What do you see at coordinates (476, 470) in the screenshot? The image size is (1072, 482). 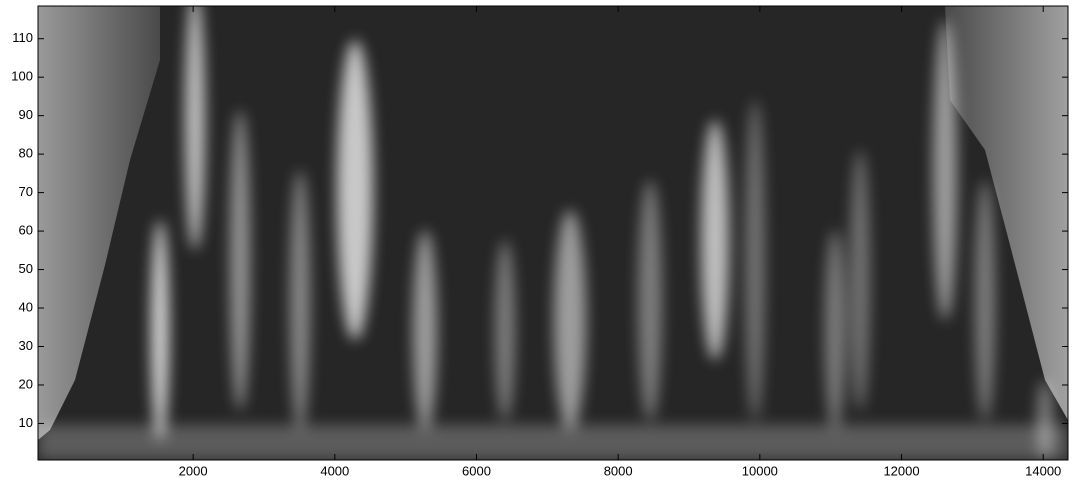 I see `x-tick-label: 6000` at bounding box center [476, 470].